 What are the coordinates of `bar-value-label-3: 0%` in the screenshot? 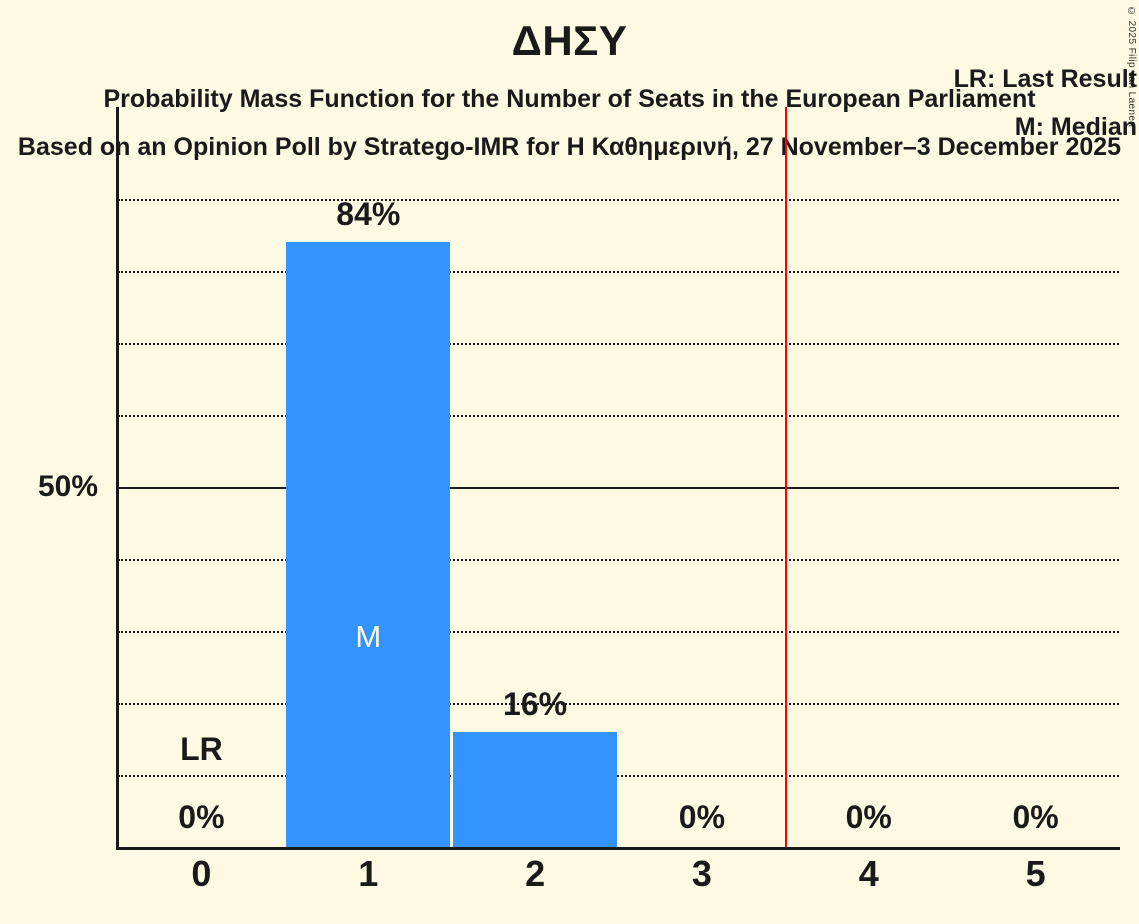 It's located at (702, 817).